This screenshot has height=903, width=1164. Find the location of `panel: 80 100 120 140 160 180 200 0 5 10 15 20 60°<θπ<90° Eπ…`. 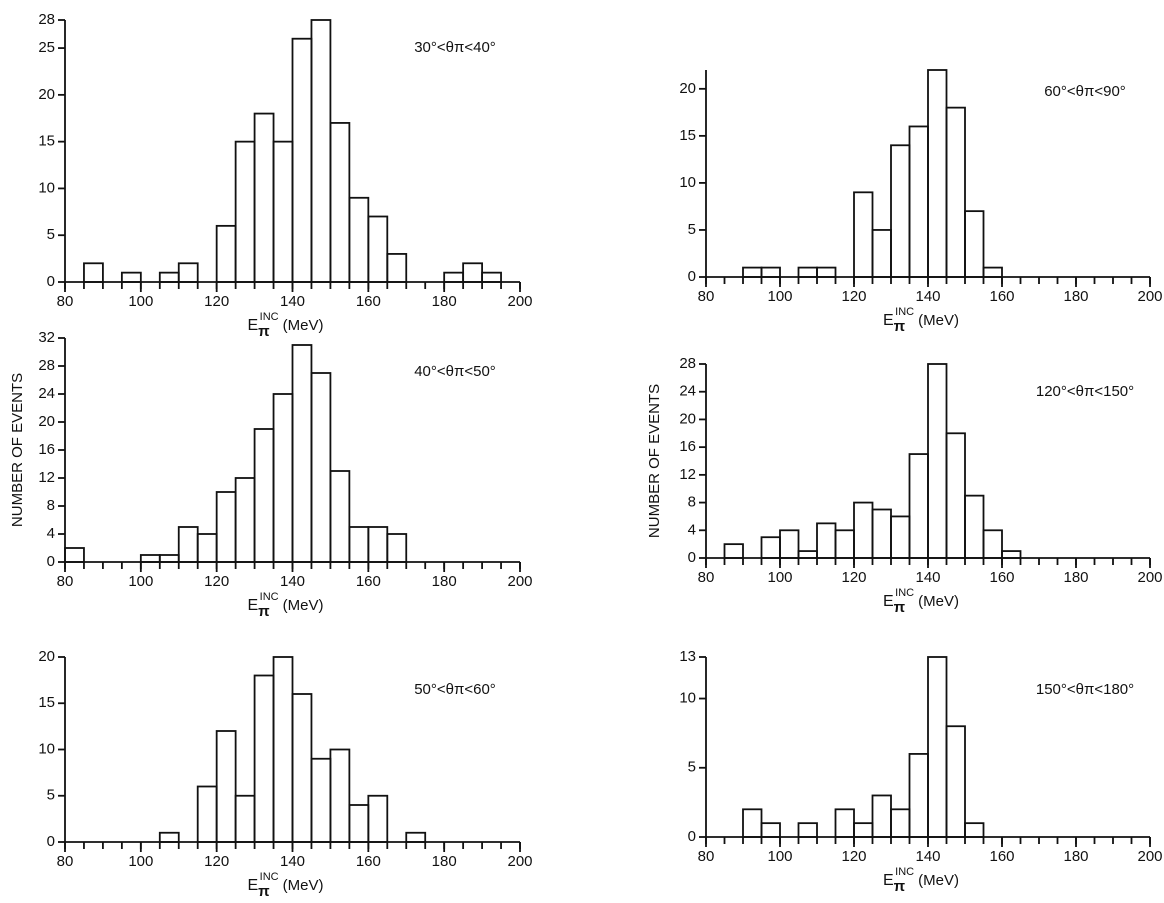

panel: 80 100 120 140 160 180 200 0 5 10 15 20 60°<θπ<90° Eπ… is located at coordinates (921, 202).